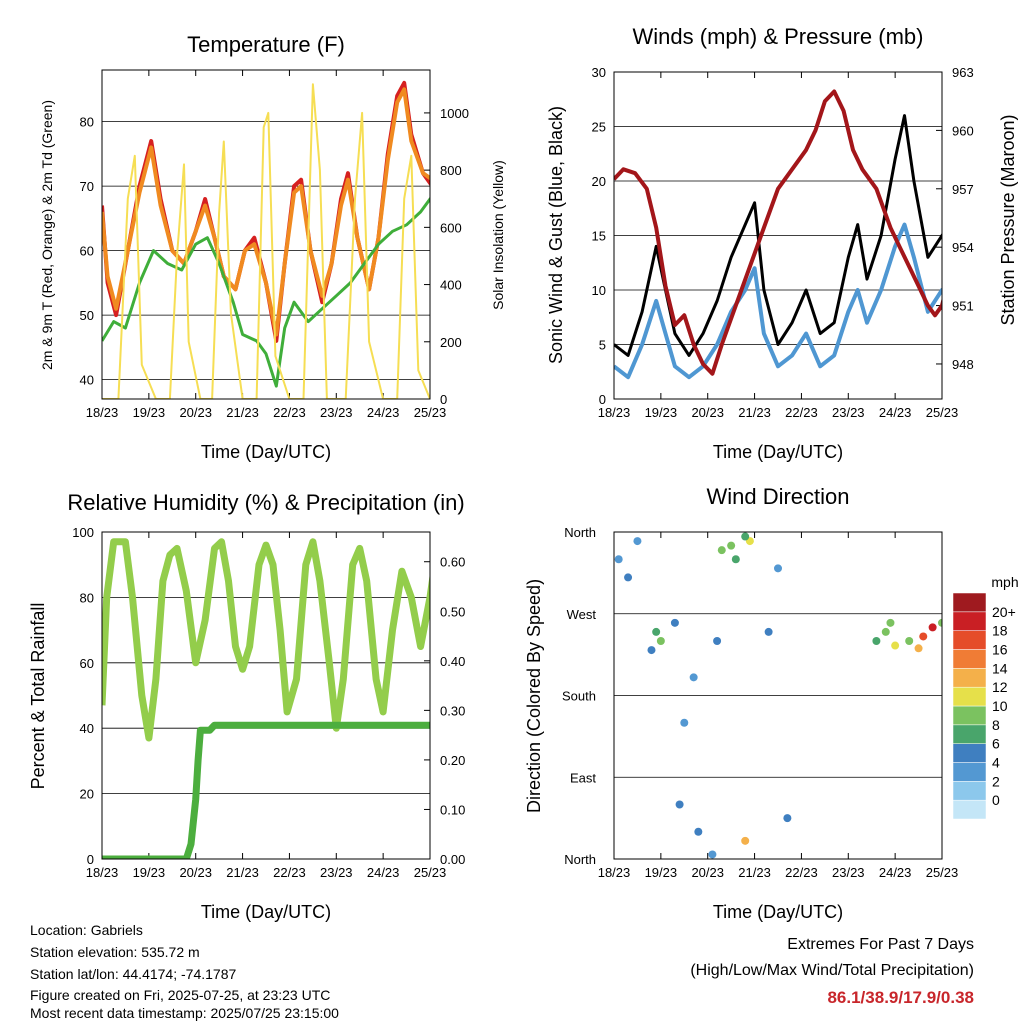  Describe the element at coordinates (452, 710) in the screenshot. I see `y-right-tick-label: 0.30` at that location.